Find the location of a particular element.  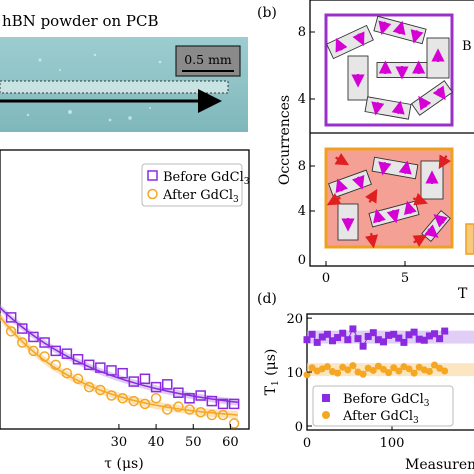

legend-before-marker is located at coordinates (326, 398).